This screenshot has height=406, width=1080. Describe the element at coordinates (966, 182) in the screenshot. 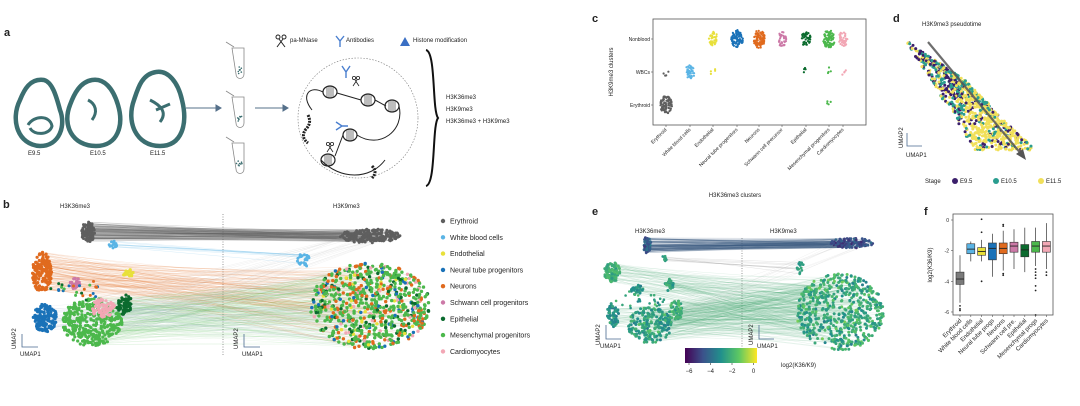

I see `legend-label: E9.5` at that location.